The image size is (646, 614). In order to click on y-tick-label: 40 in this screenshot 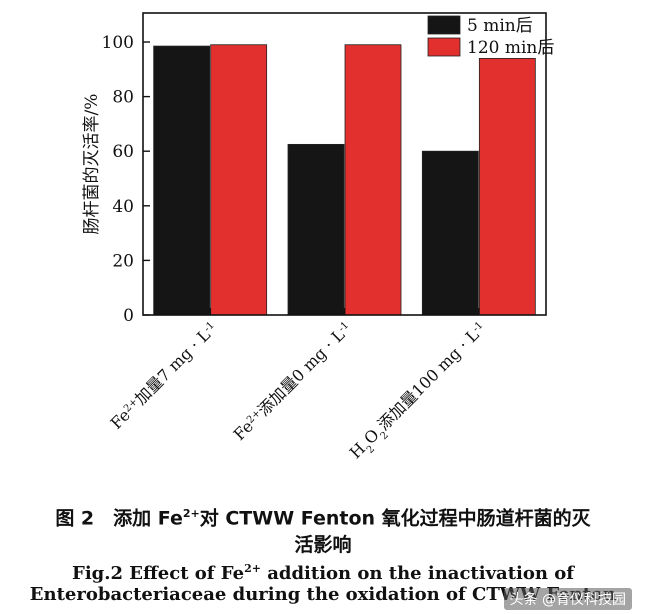, I will do `click(123, 207)`.